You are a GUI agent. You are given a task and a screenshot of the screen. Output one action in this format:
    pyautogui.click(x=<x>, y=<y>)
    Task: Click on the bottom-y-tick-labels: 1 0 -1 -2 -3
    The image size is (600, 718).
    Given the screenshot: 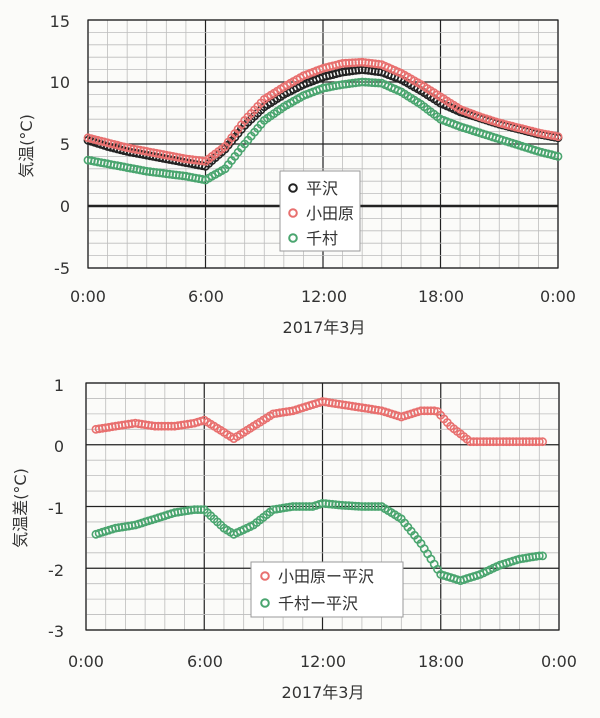 What is the action you would take?
    pyautogui.click(x=56, y=508)
    